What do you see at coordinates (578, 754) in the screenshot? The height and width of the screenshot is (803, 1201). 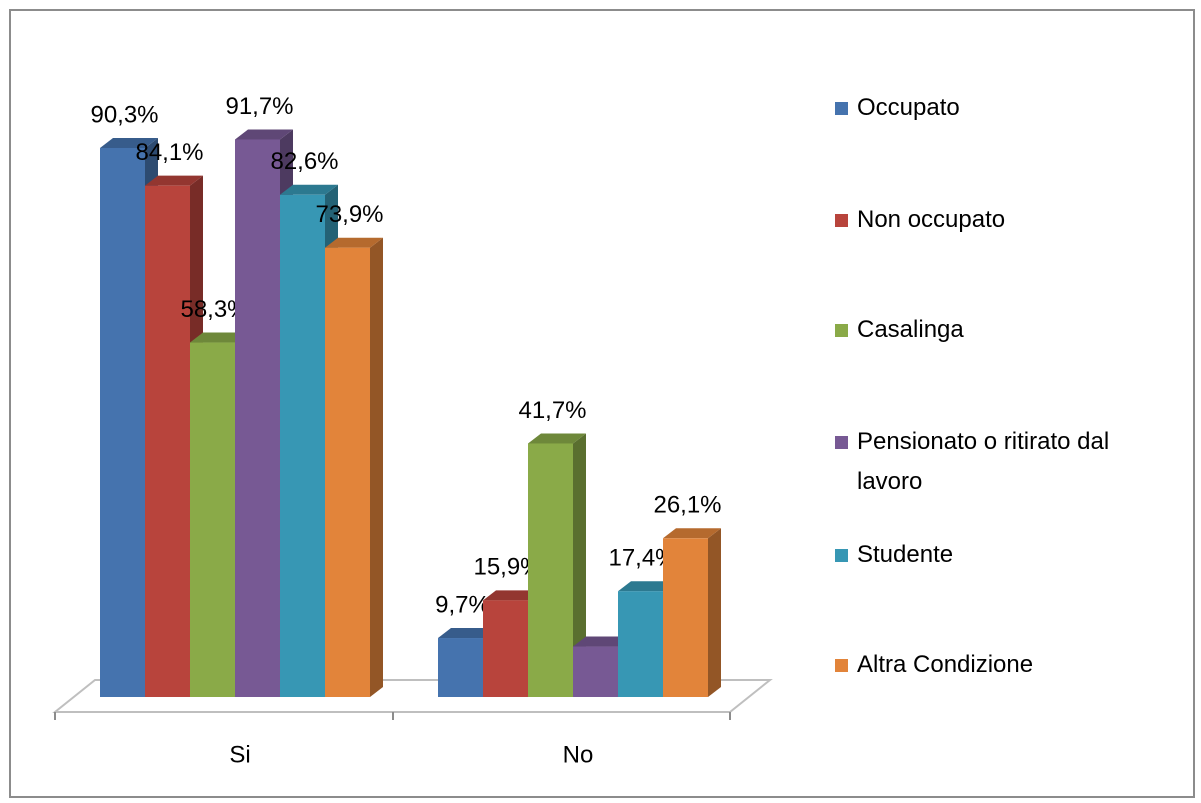 I see `x-tick-label: No` at bounding box center [578, 754].